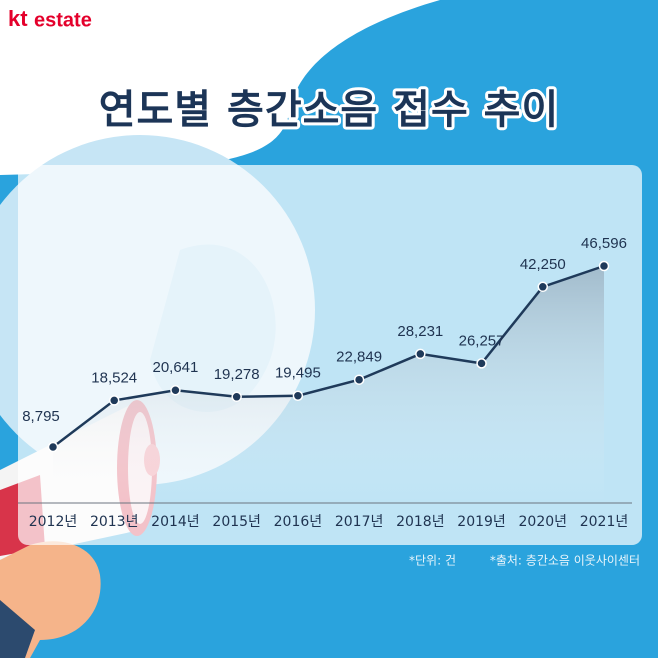 This screenshot has width=658, height=662. I want to click on x-tick-label: 2013년, so click(114, 522).